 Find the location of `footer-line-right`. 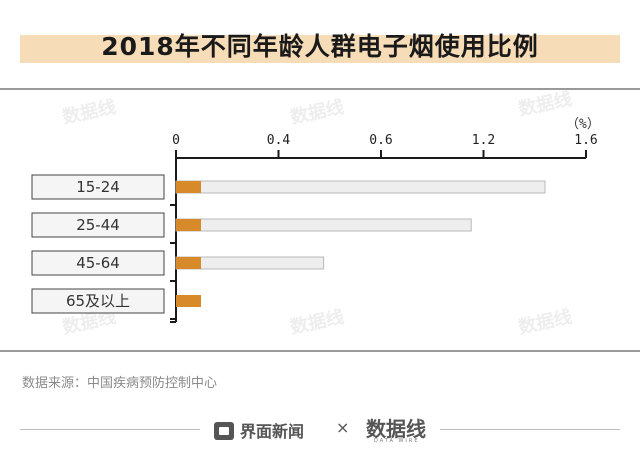

footer-line-right is located at coordinates (530, 429).